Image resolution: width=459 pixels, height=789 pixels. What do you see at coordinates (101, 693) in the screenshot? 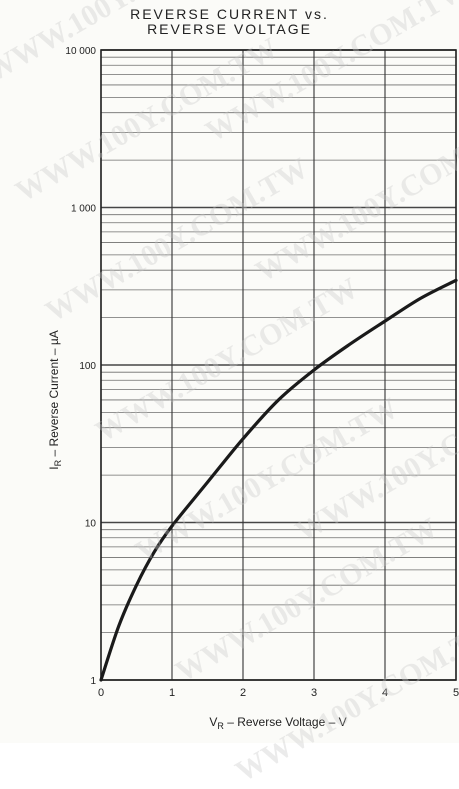
I see `x-tick-label: 0` at bounding box center [101, 693].